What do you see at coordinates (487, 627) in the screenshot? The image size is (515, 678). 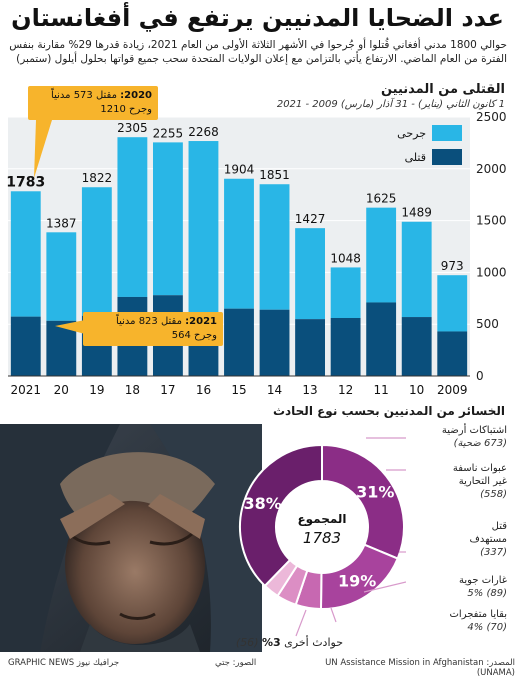 I see `category-explosive-remnants-count: (70) 4%` at bounding box center [487, 627].